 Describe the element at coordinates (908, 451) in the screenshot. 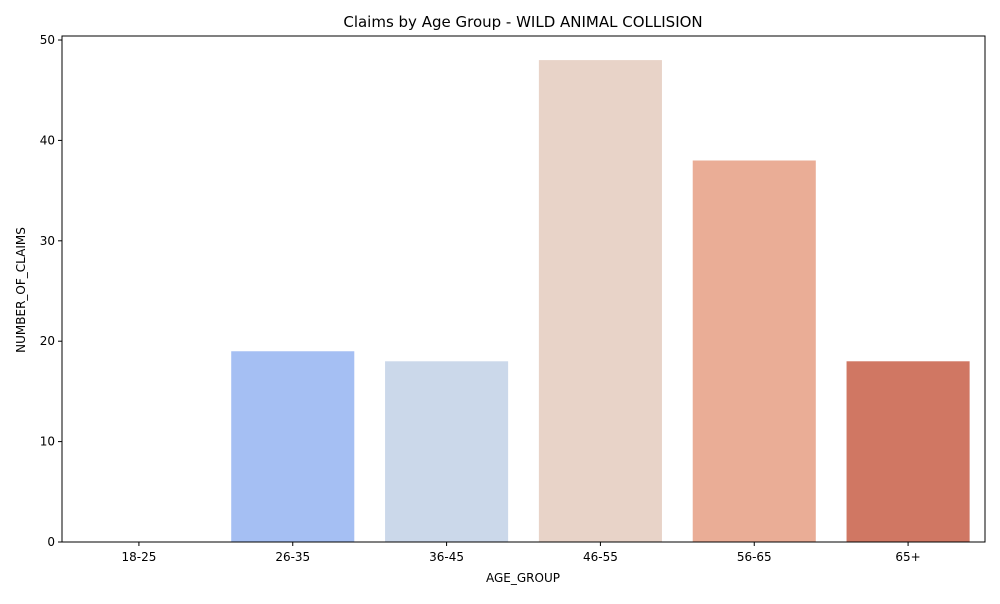

I see `bar-65+` at that location.